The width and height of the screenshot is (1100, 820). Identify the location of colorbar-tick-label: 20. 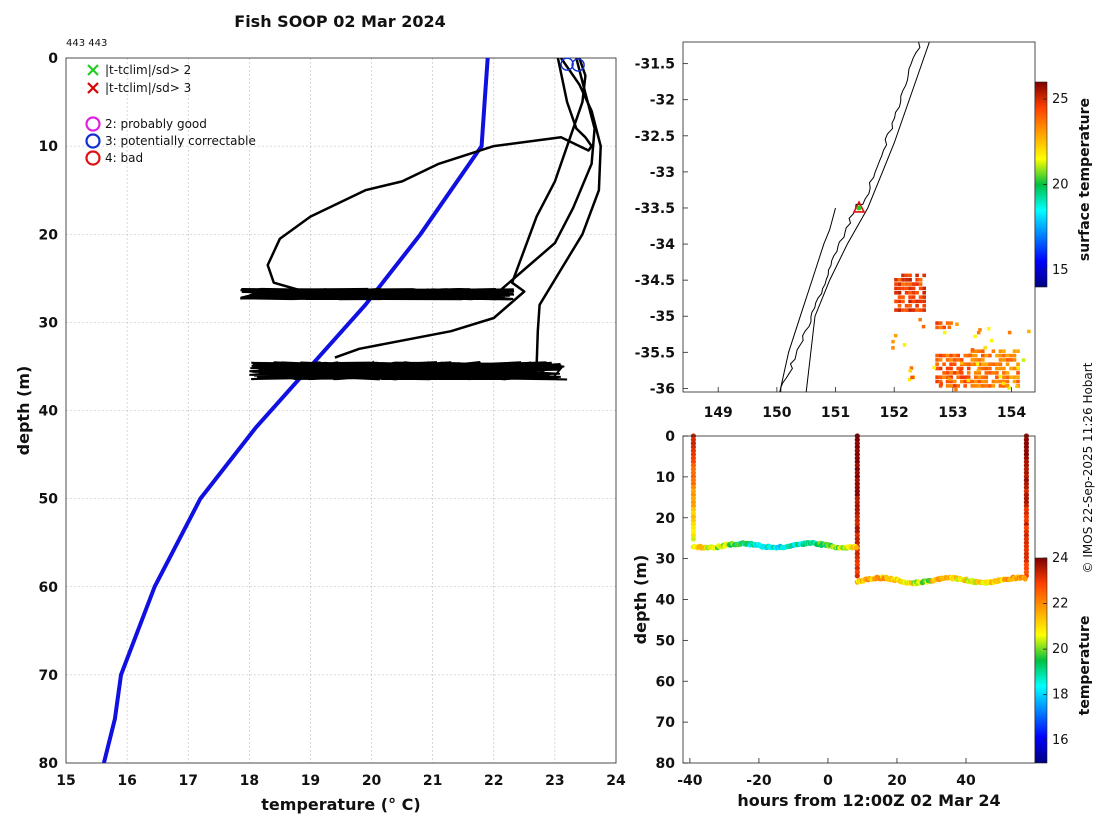
(1060, 185).